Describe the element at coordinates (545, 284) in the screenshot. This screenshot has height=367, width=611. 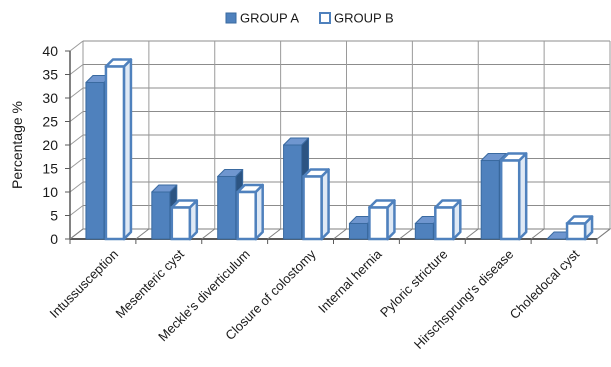
I see `x-tick-label: Choledocal cyst` at that location.